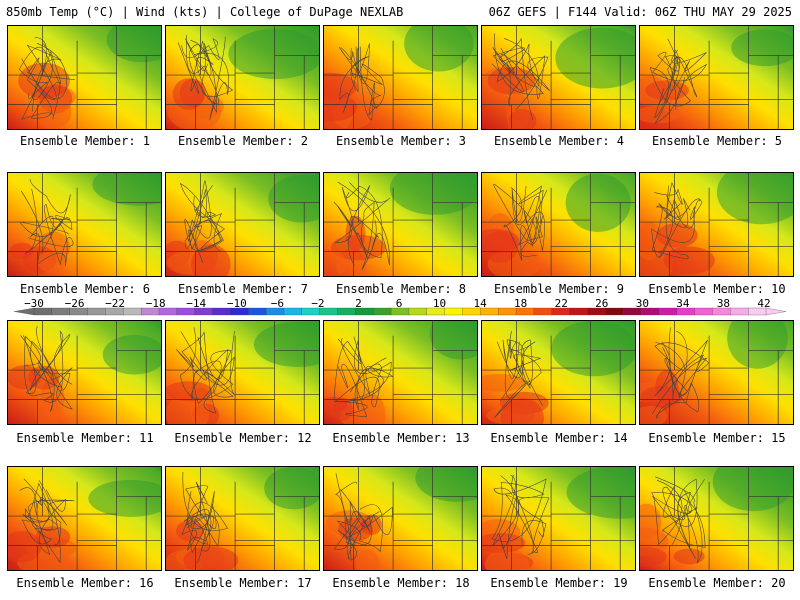 Image resolution: width=800 pixels, height=600 pixels. What do you see at coordinates (559, 583) in the screenshot?
I see `ensemble-member-label: Ensemble Member: 19` at bounding box center [559, 583].